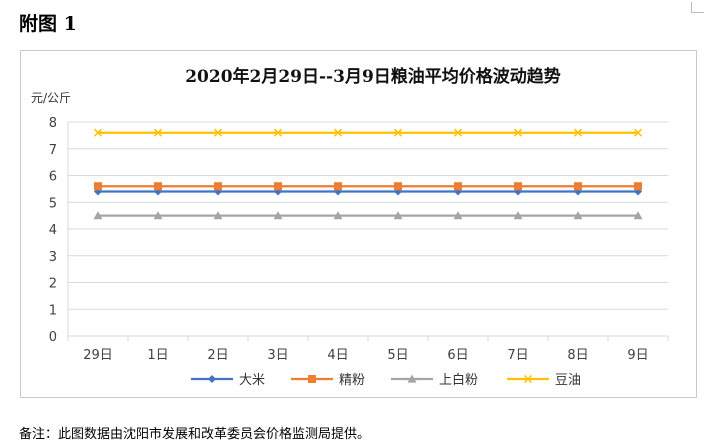 The image size is (710, 445). I want to click on x-tick-label: 29日, so click(98, 355).